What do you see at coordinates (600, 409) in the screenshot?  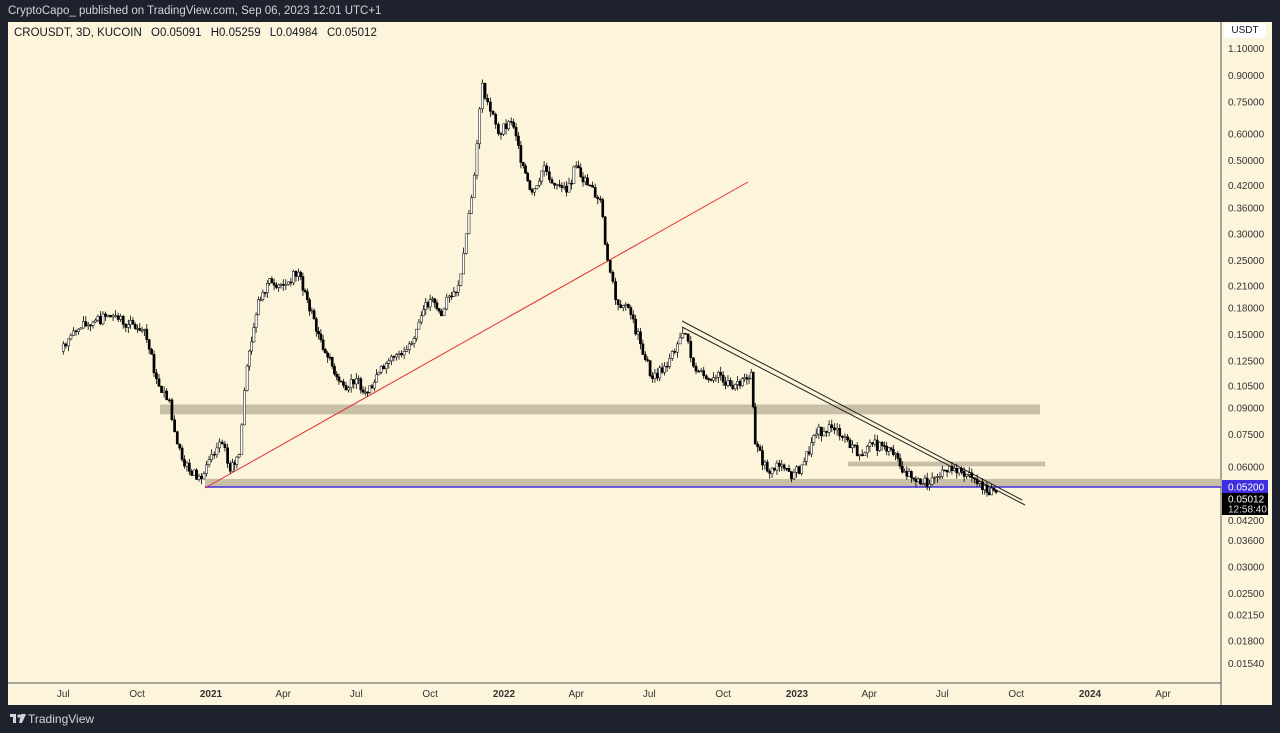 I see `support-zone` at bounding box center [600, 409].